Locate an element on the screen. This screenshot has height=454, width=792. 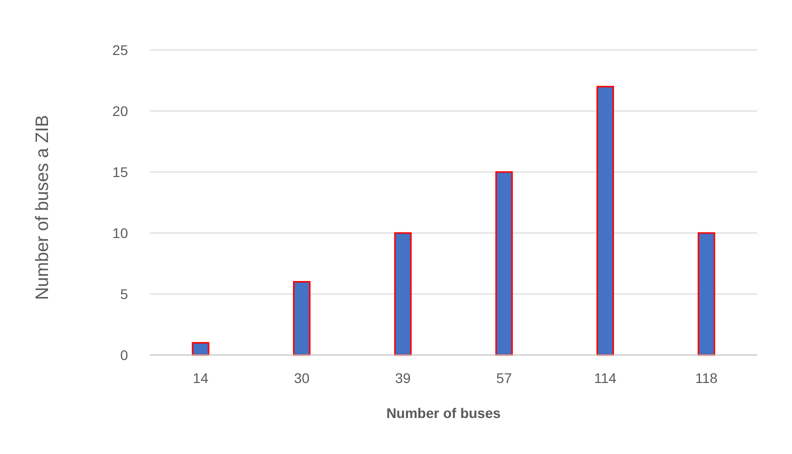
x-tick-label: 118 is located at coordinates (706, 378).